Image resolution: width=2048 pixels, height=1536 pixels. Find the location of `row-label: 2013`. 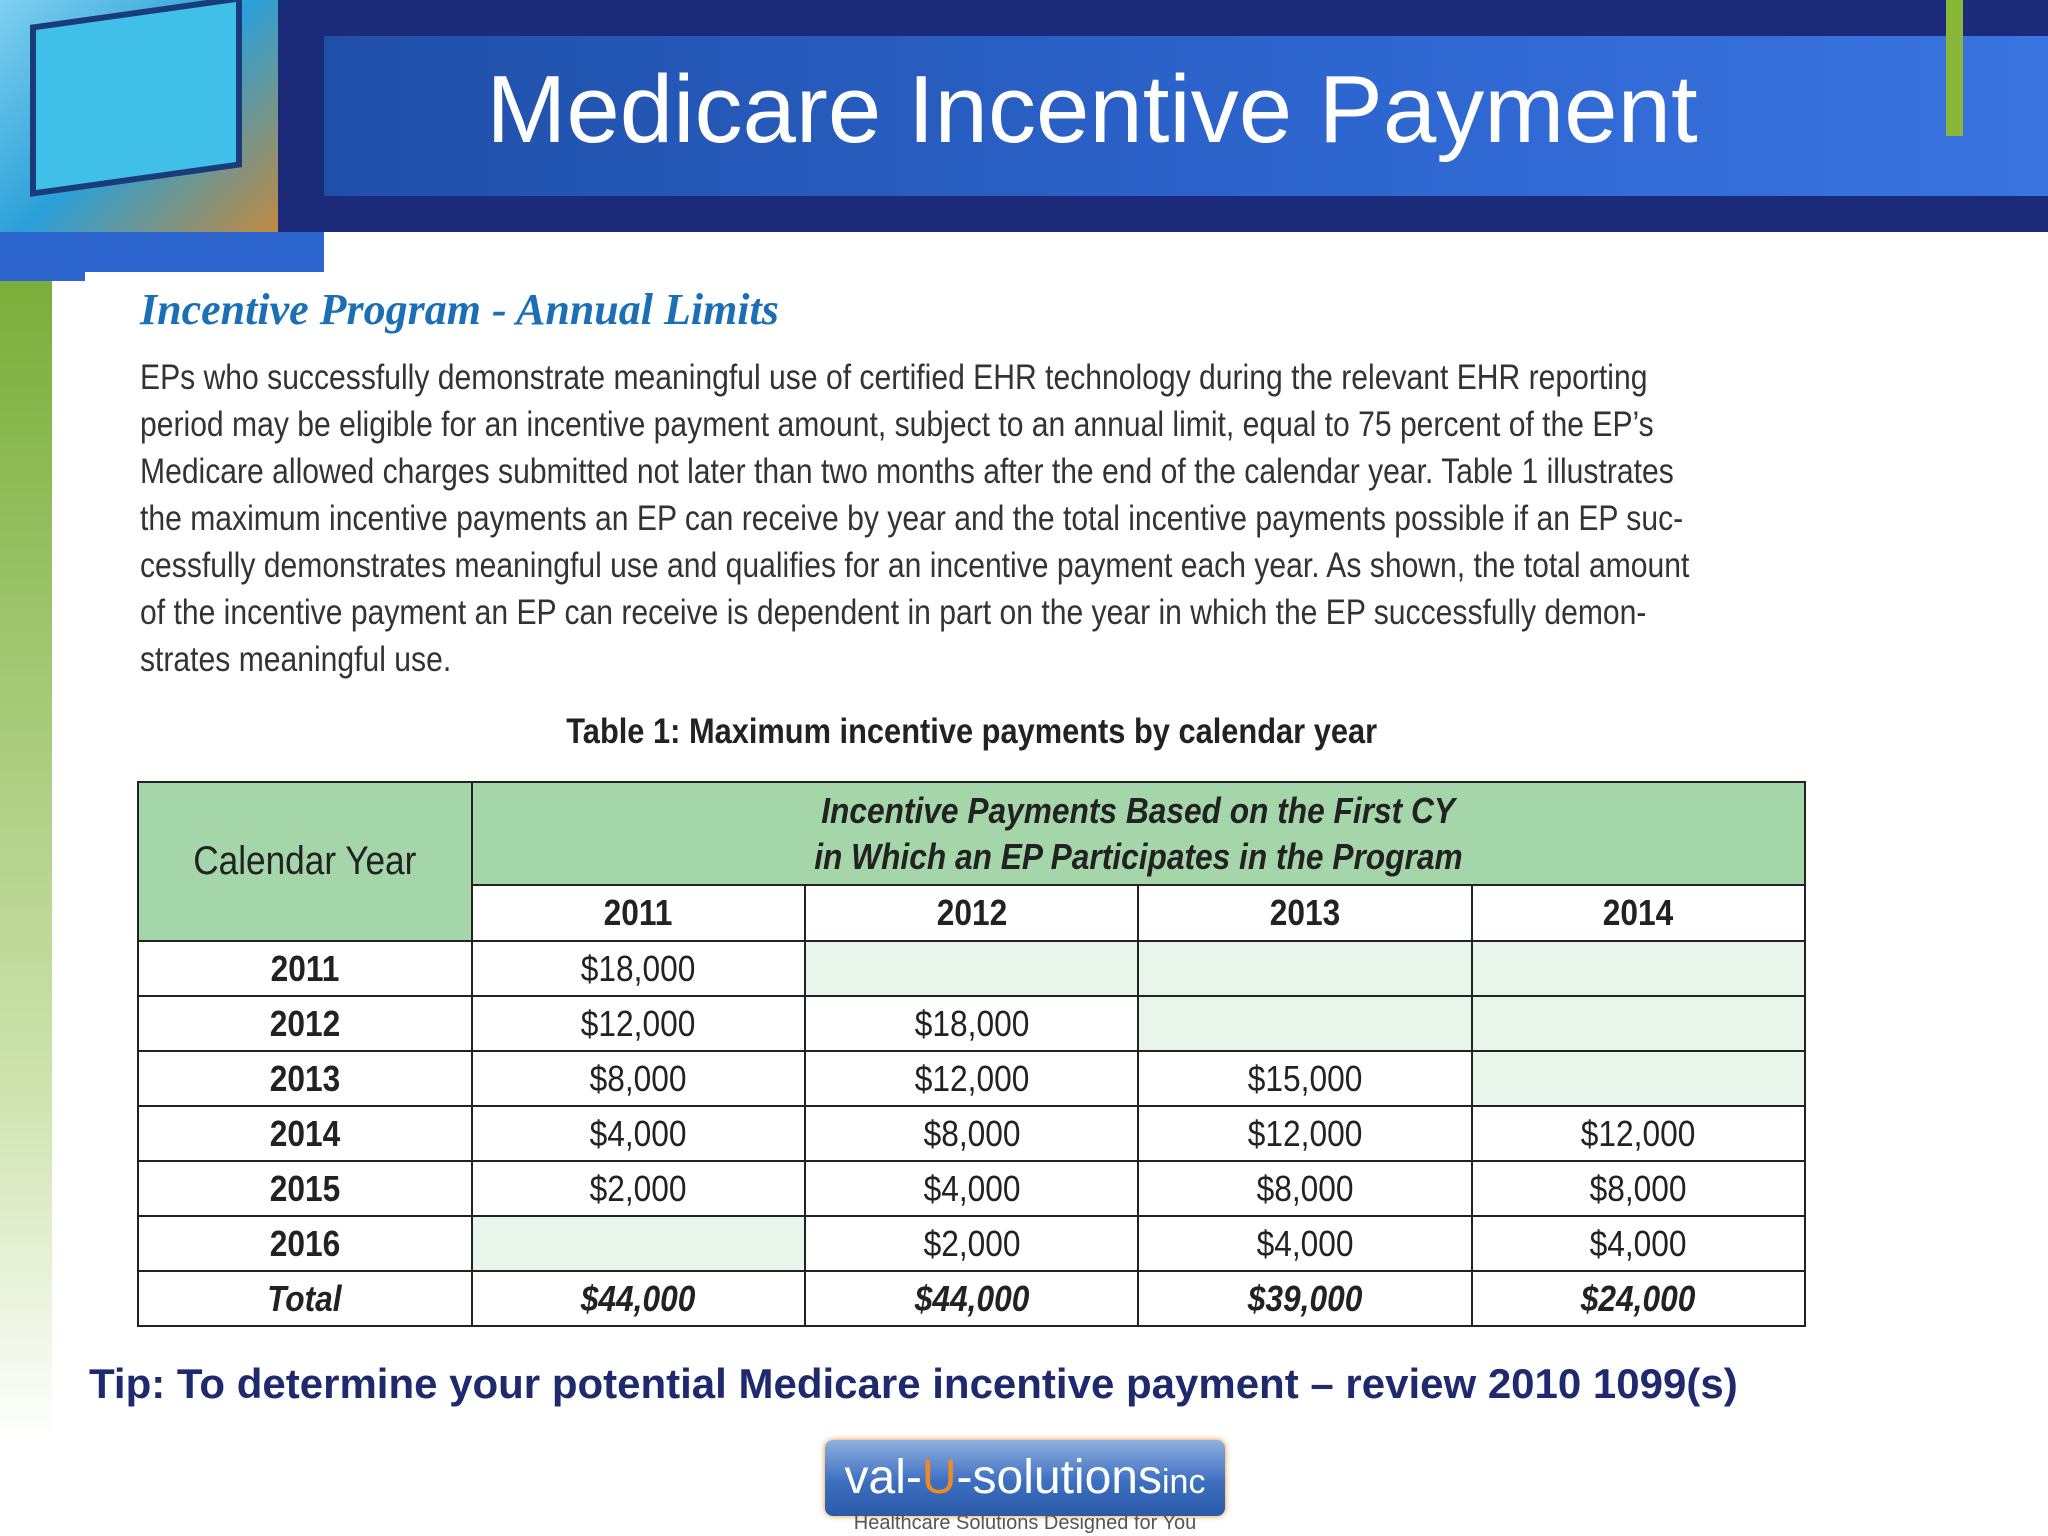

row-label: 2013 is located at coordinates (305, 1078).